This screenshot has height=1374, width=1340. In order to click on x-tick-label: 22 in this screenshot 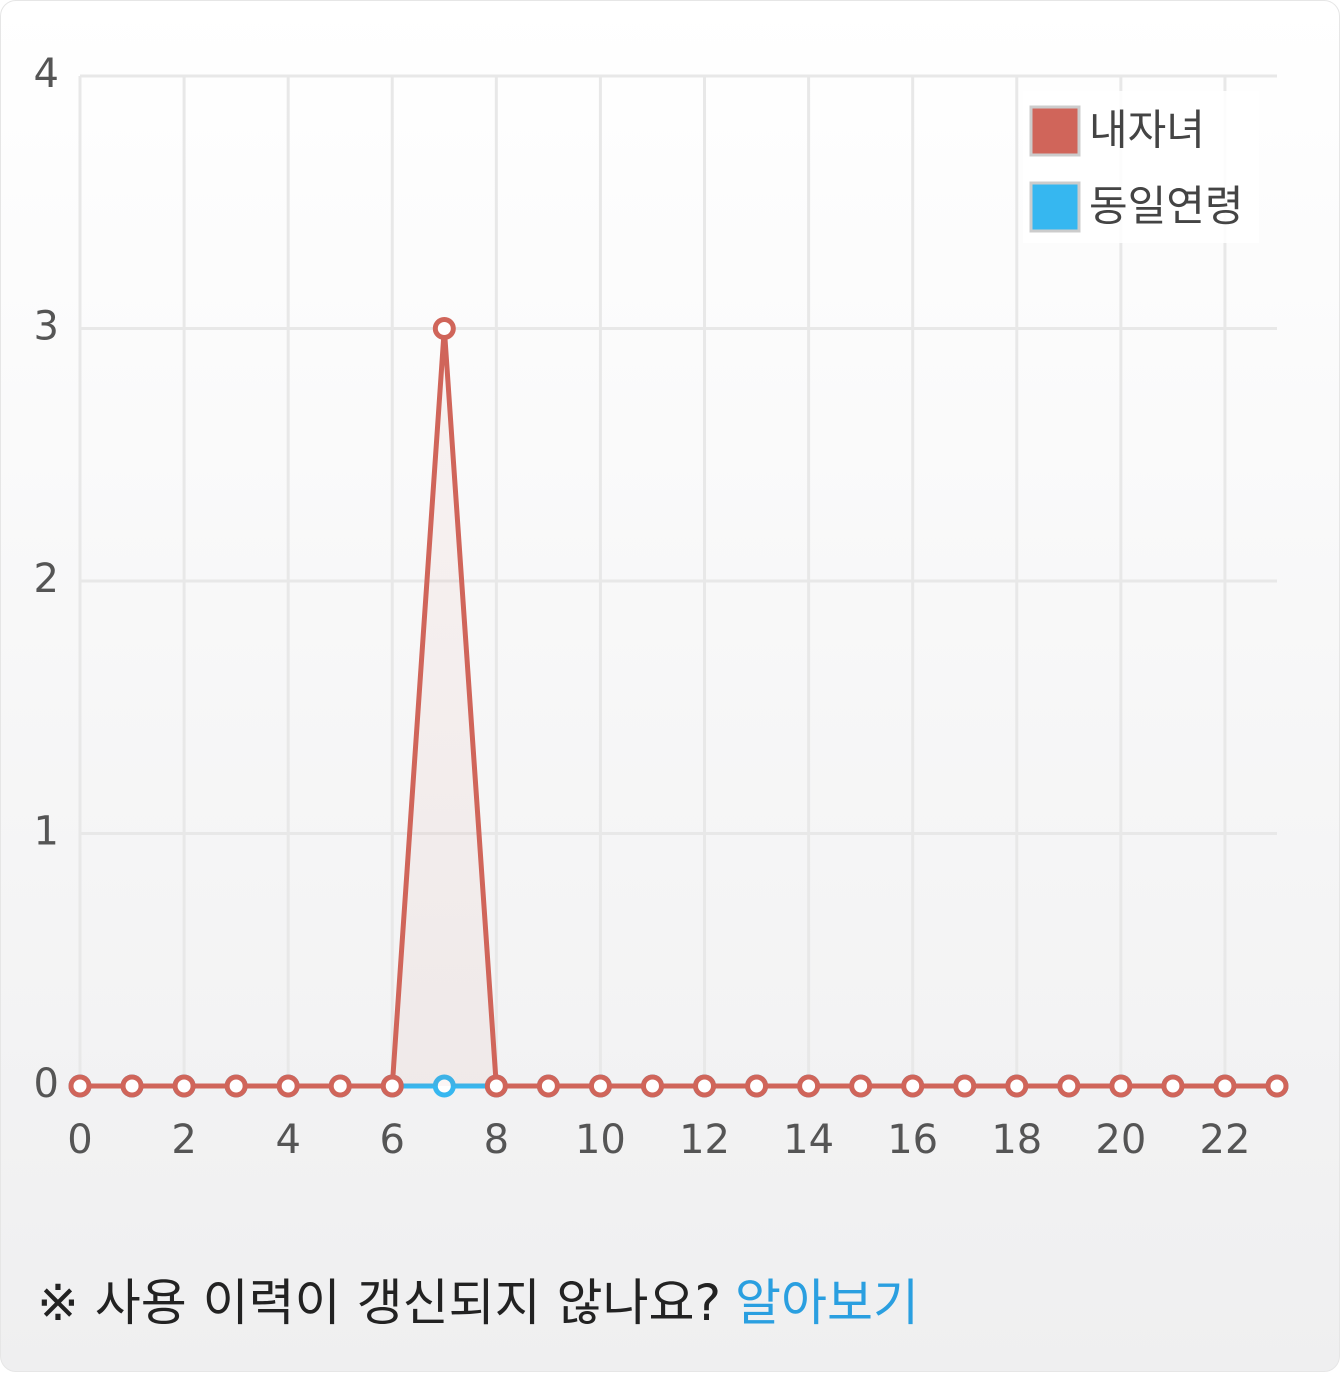, I will do `click(1225, 1140)`.